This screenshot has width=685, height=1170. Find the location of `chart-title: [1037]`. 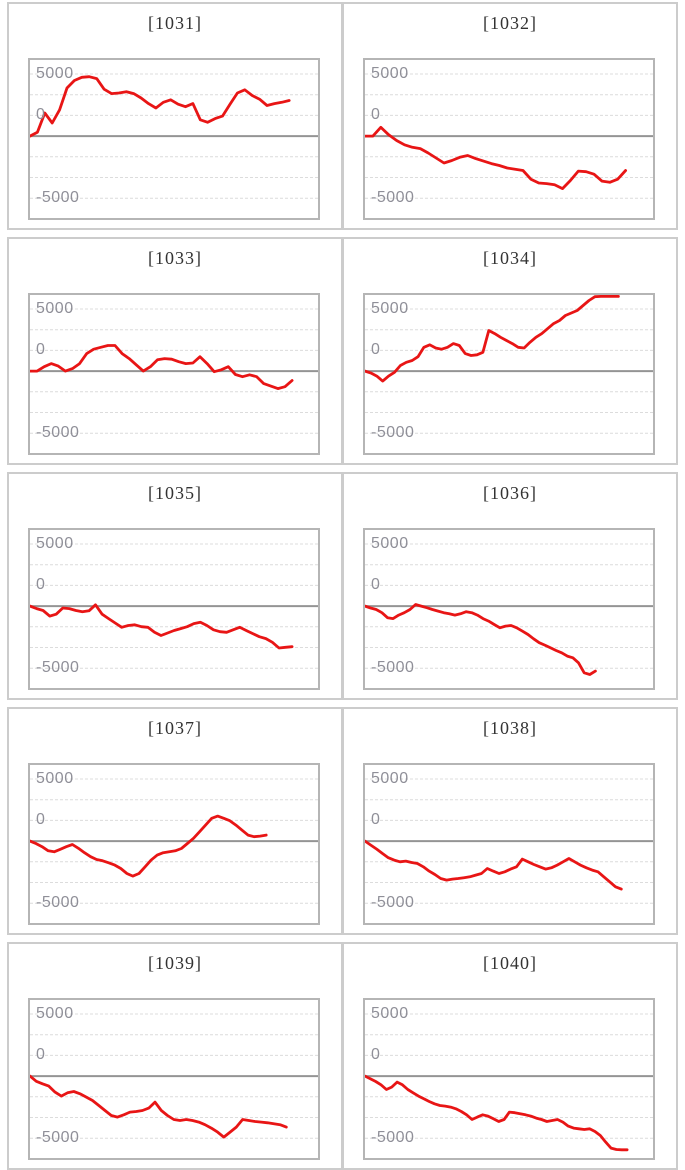

chart-title: [1037] is located at coordinates (175, 728).